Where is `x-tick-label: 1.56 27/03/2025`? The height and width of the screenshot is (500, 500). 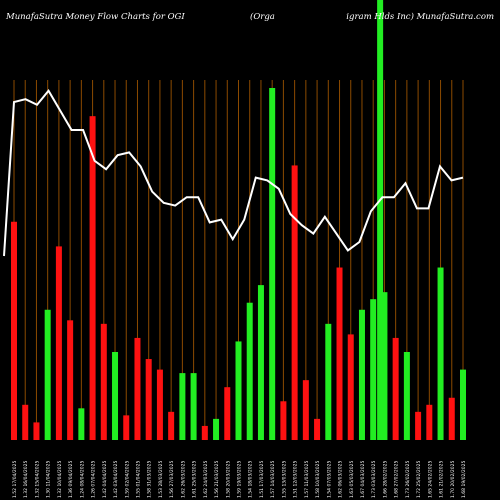
x-tick-label: 1.56 27/03/2025 is located at coordinates (172, 479).